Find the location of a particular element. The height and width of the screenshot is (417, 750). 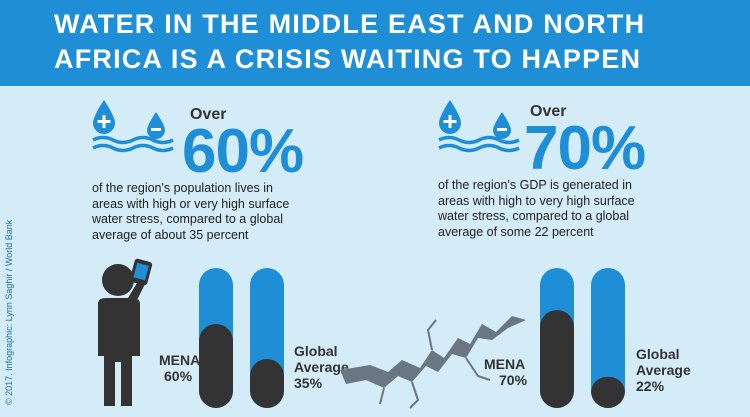

stat2-prefix: Over is located at coordinates (548, 111).